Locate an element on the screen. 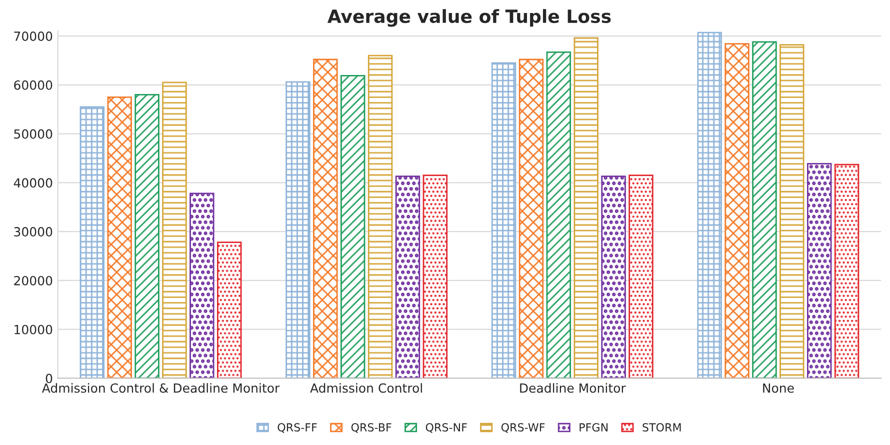 The image size is (890, 445). legend-label: QRS-NF is located at coordinates (446, 428).